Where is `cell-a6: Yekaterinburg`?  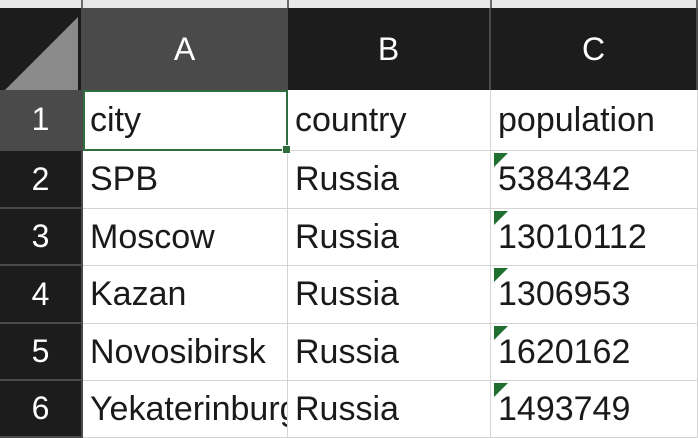
cell-a6: Yekaterinburg is located at coordinates (185, 409).